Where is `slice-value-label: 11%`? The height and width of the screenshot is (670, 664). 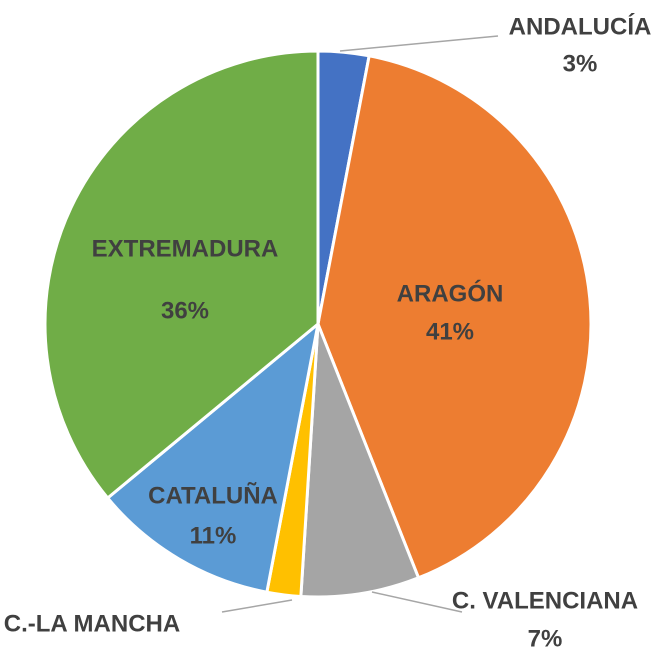
slice-value-label: 11% is located at coordinates (213, 535).